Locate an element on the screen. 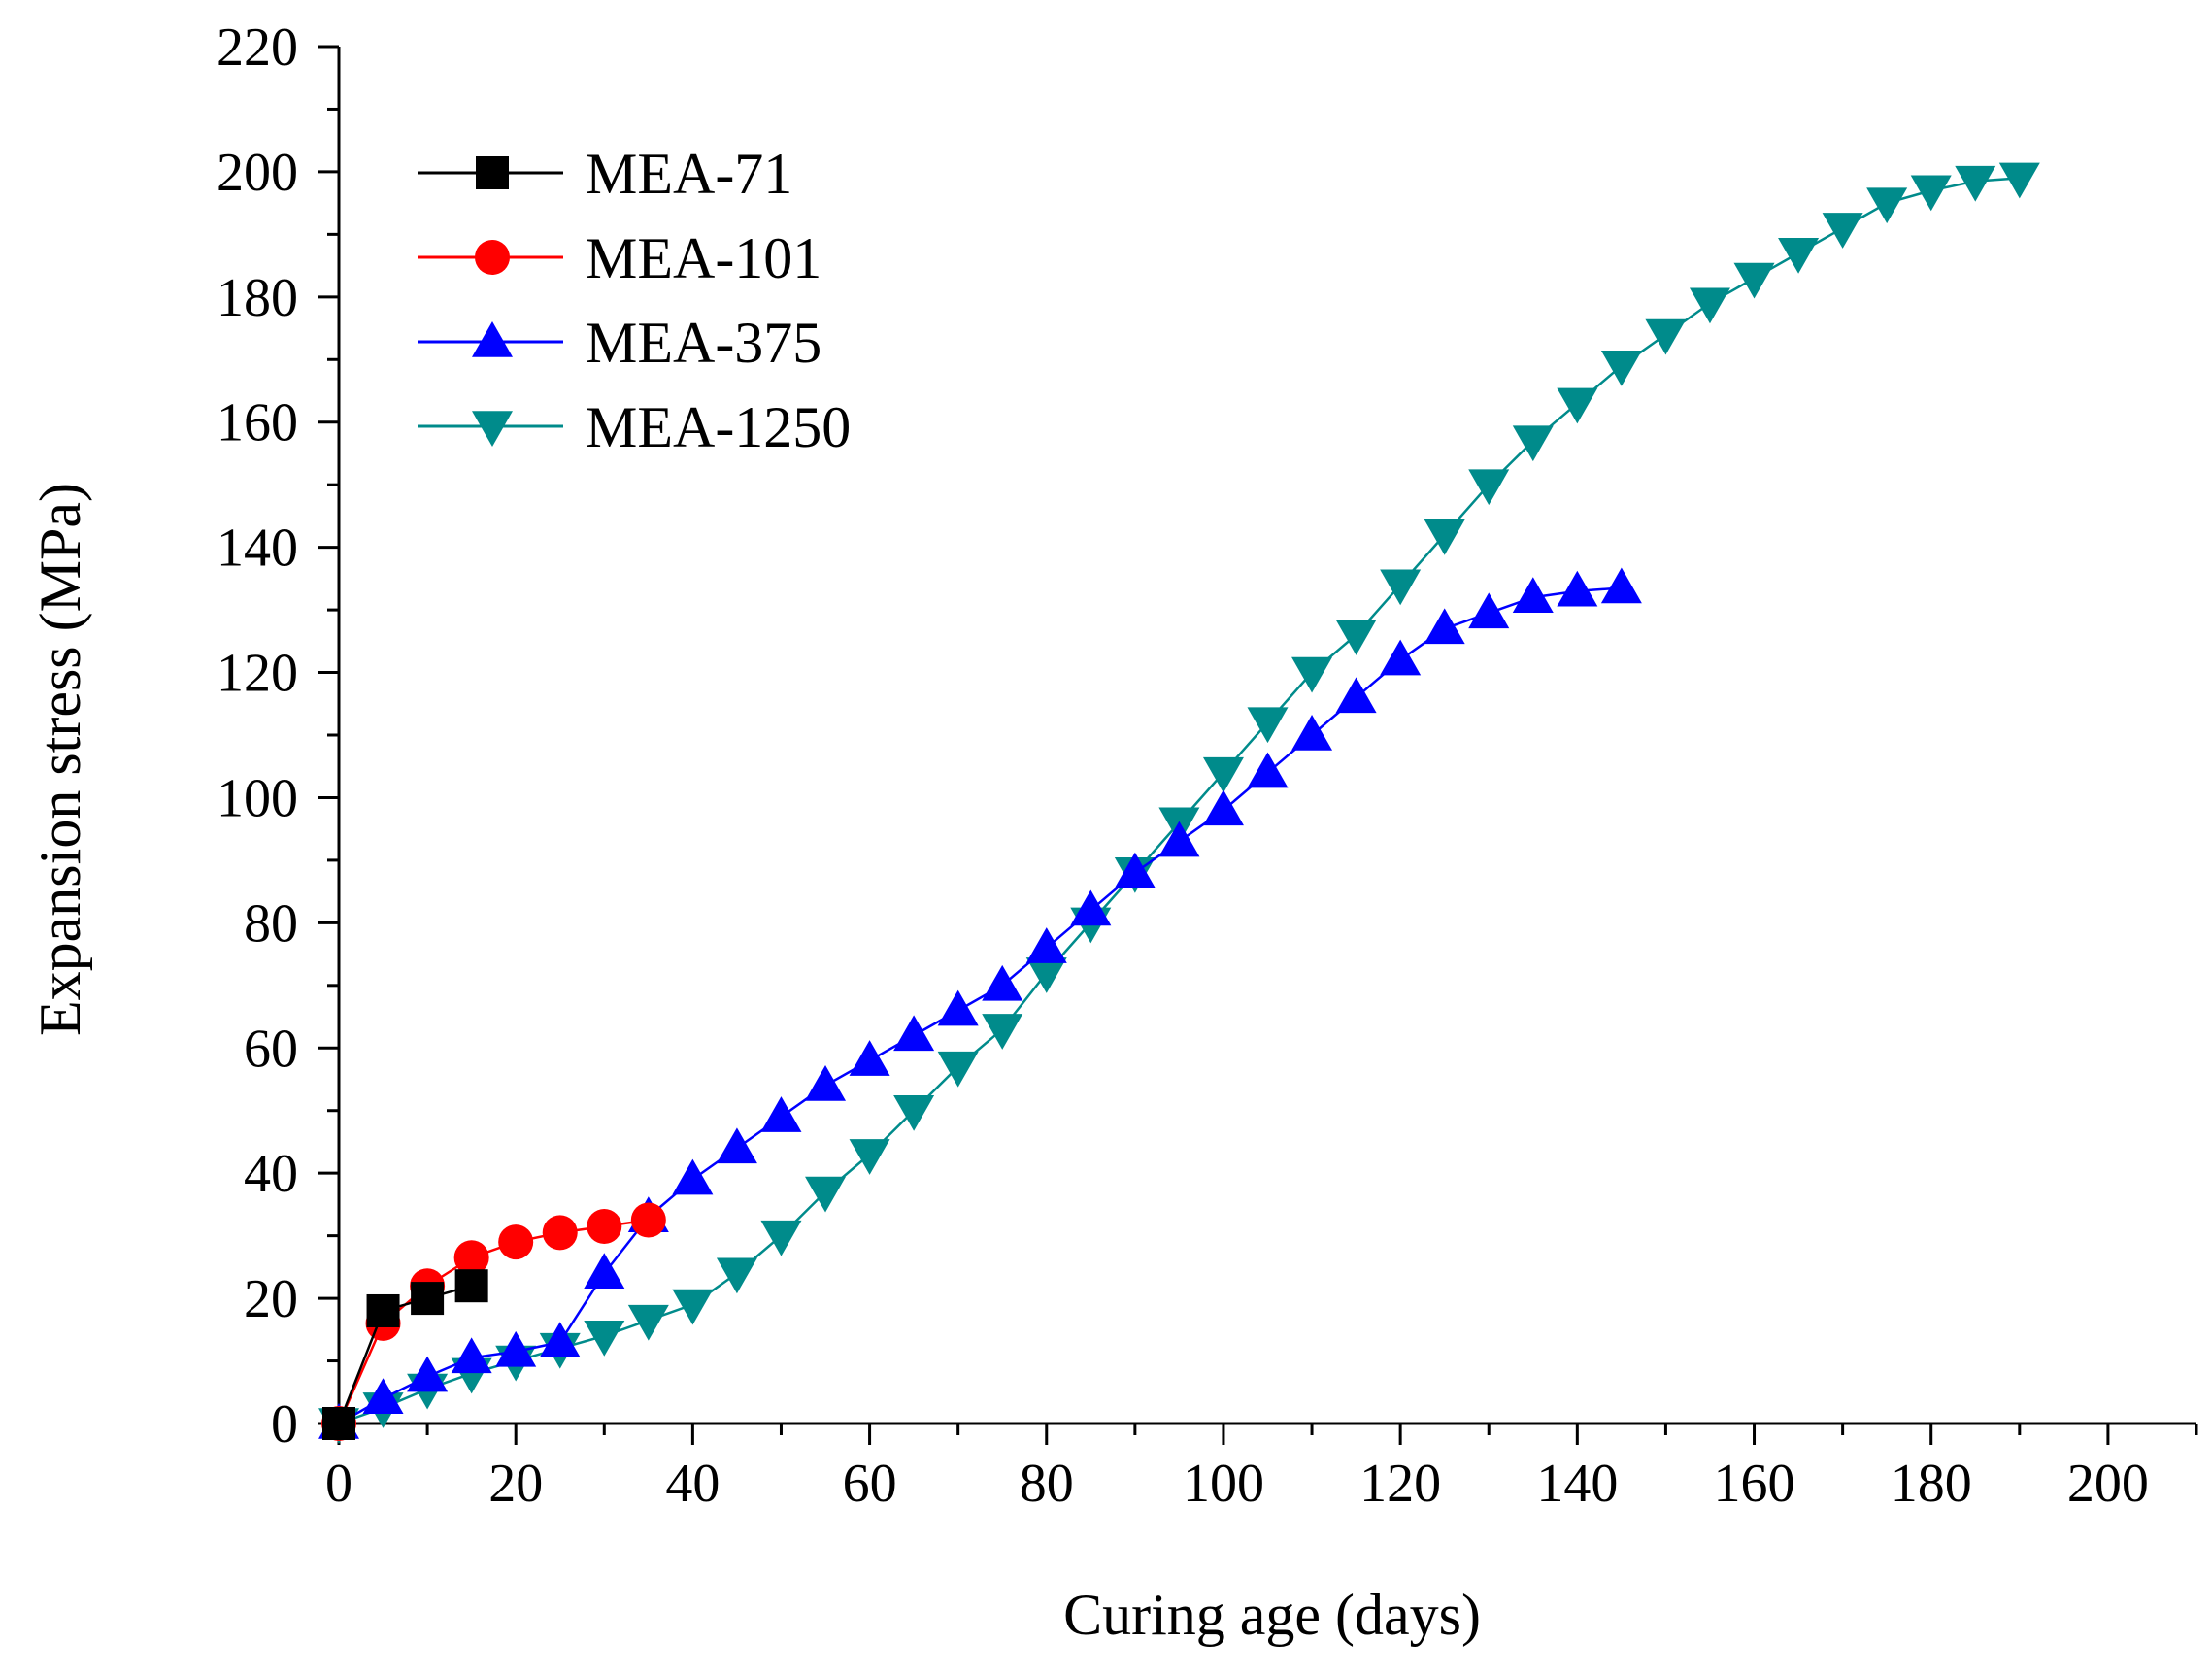  y-tick-label: 20 is located at coordinates (271, 1299).